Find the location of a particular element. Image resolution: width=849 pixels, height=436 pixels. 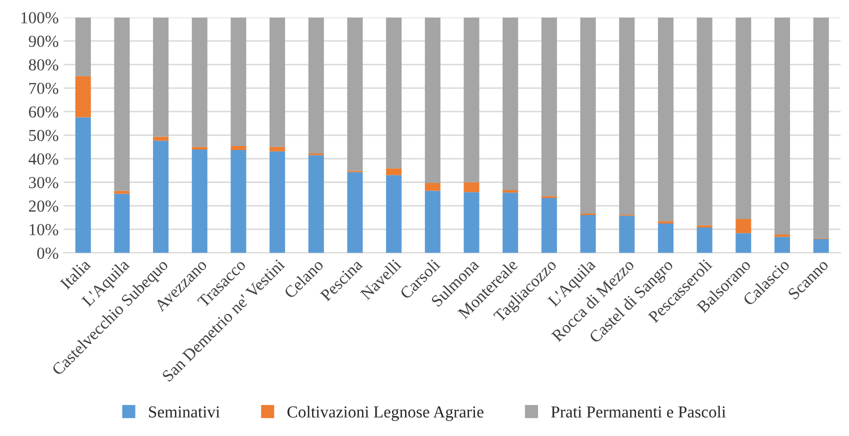

y-tick-label: 0% is located at coordinates (47, 253).